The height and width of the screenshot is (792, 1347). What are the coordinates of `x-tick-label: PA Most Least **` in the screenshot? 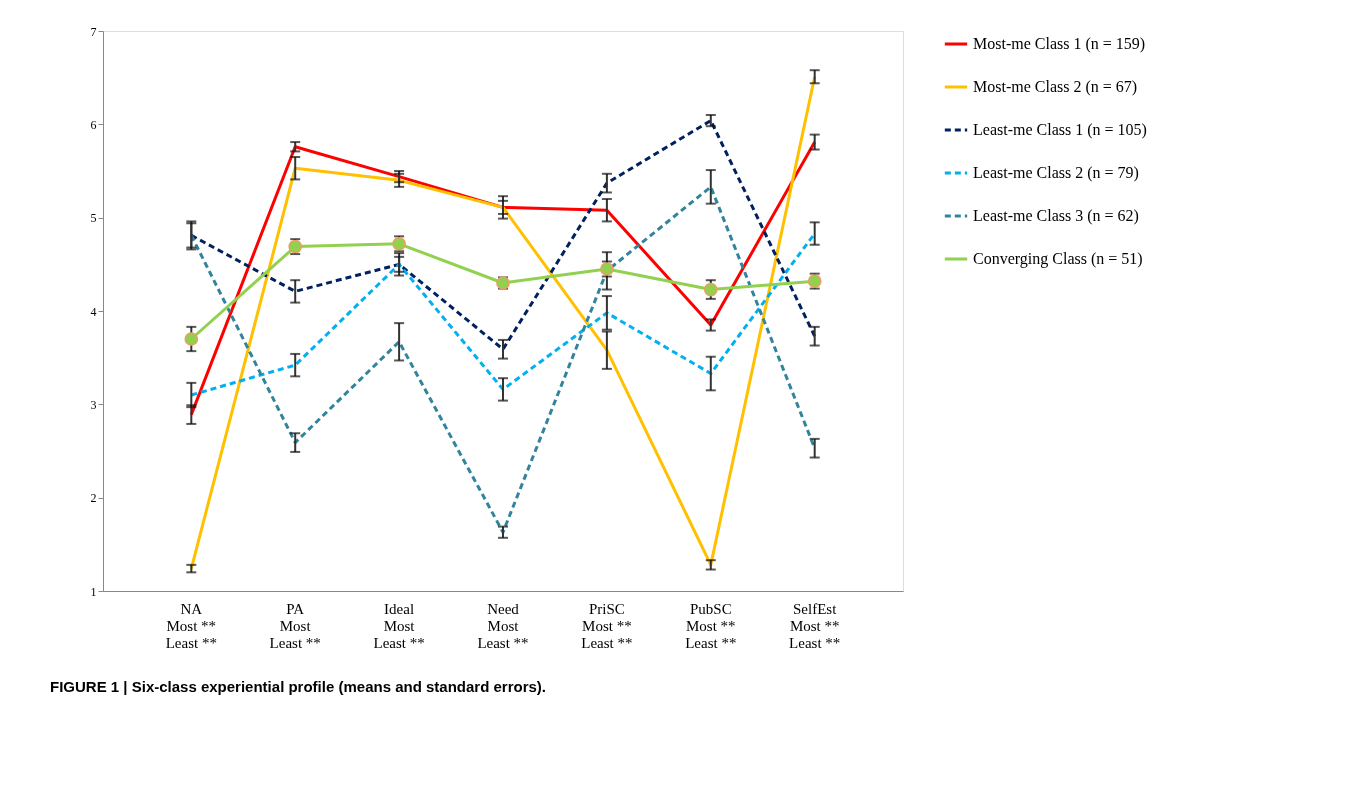 It's located at (295, 625).